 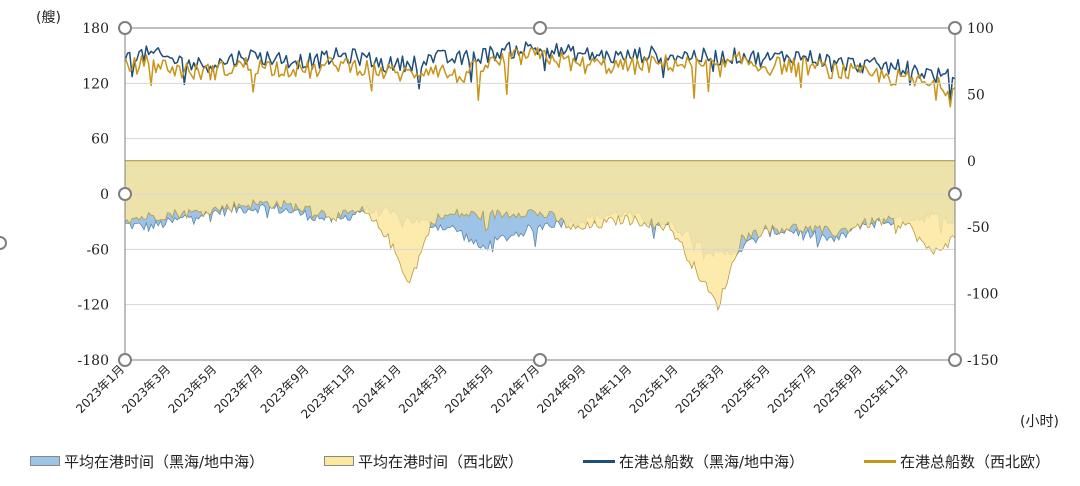 What do you see at coordinates (440, 461) in the screenshot?
I see `legend-label-nw-area: 平均在港时间（西北欧）` at bounding box center [440, 461].